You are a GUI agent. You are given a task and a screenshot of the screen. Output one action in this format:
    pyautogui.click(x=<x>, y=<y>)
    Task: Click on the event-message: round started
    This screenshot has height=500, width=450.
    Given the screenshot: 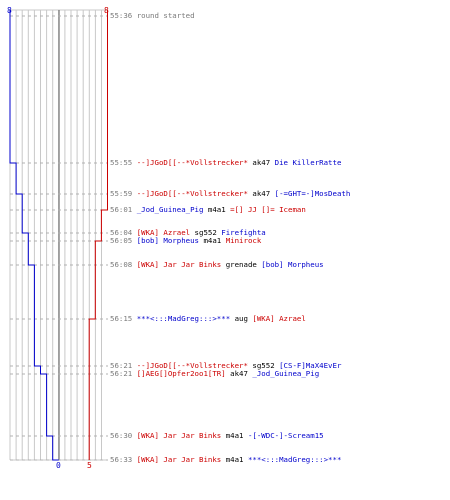 What is the action you would take?
    pyautogui.click(x=165, y=15)
    